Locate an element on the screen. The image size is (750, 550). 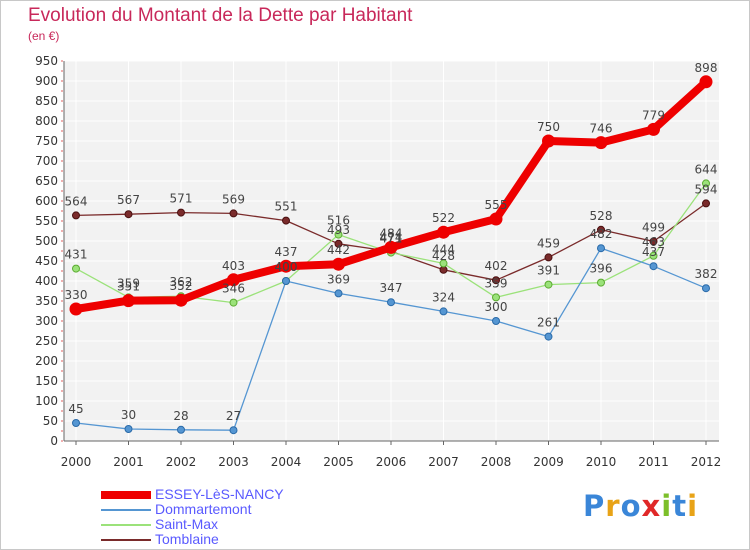
logo-letter: P is located at coordinates (594, 506).